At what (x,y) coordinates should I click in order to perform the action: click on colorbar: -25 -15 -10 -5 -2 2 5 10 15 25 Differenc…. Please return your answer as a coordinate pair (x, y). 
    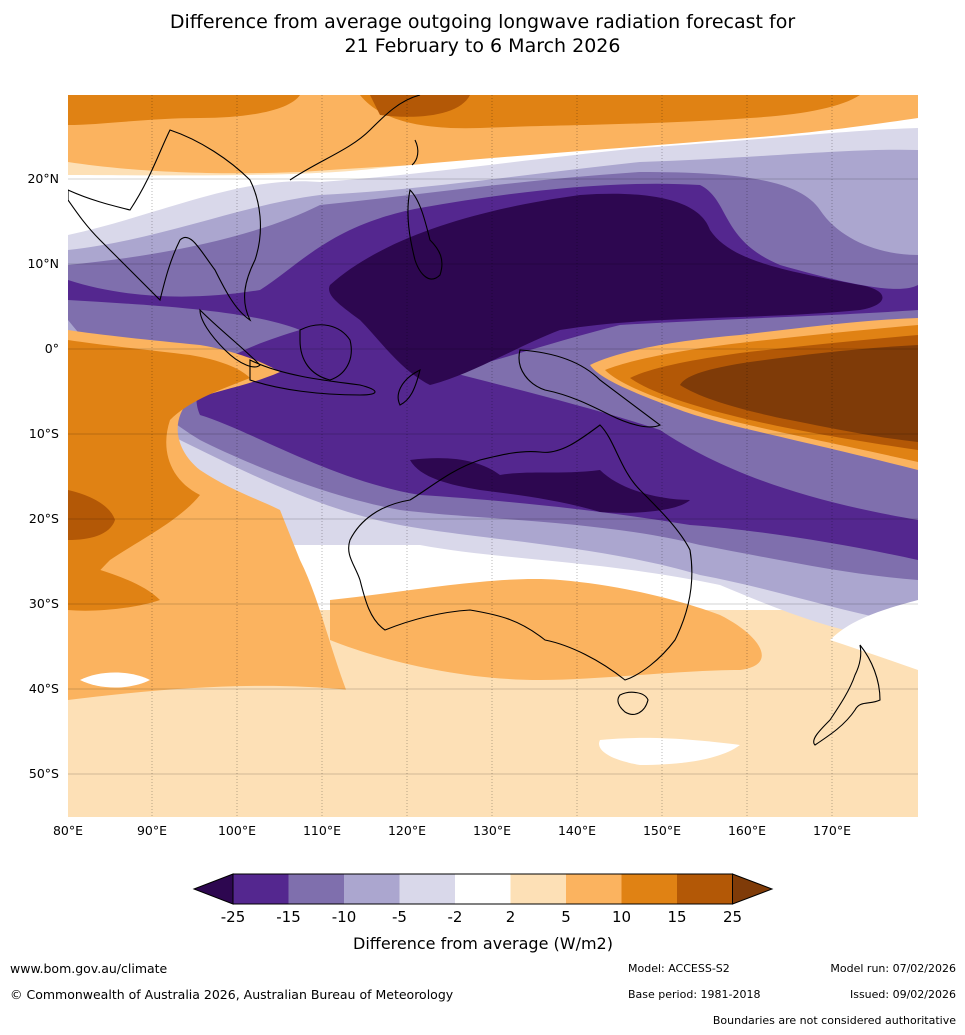
    Looking at the image, I should click on (483, 913).